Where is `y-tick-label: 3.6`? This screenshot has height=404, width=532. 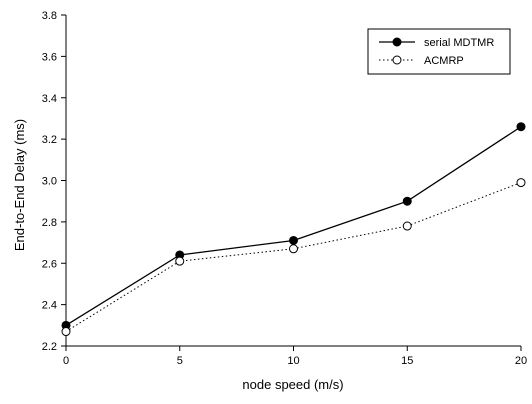 y-tick-label: 3.6 is located at coordinates (49, 57).